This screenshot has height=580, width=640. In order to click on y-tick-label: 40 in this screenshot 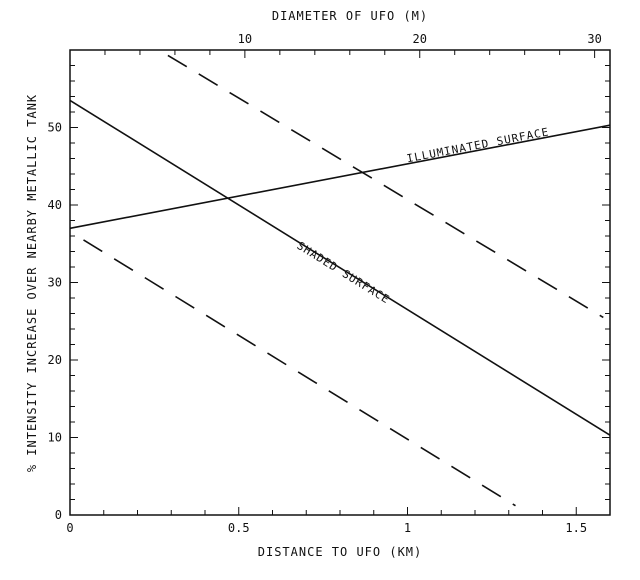, I will do `click(55, 205)`.